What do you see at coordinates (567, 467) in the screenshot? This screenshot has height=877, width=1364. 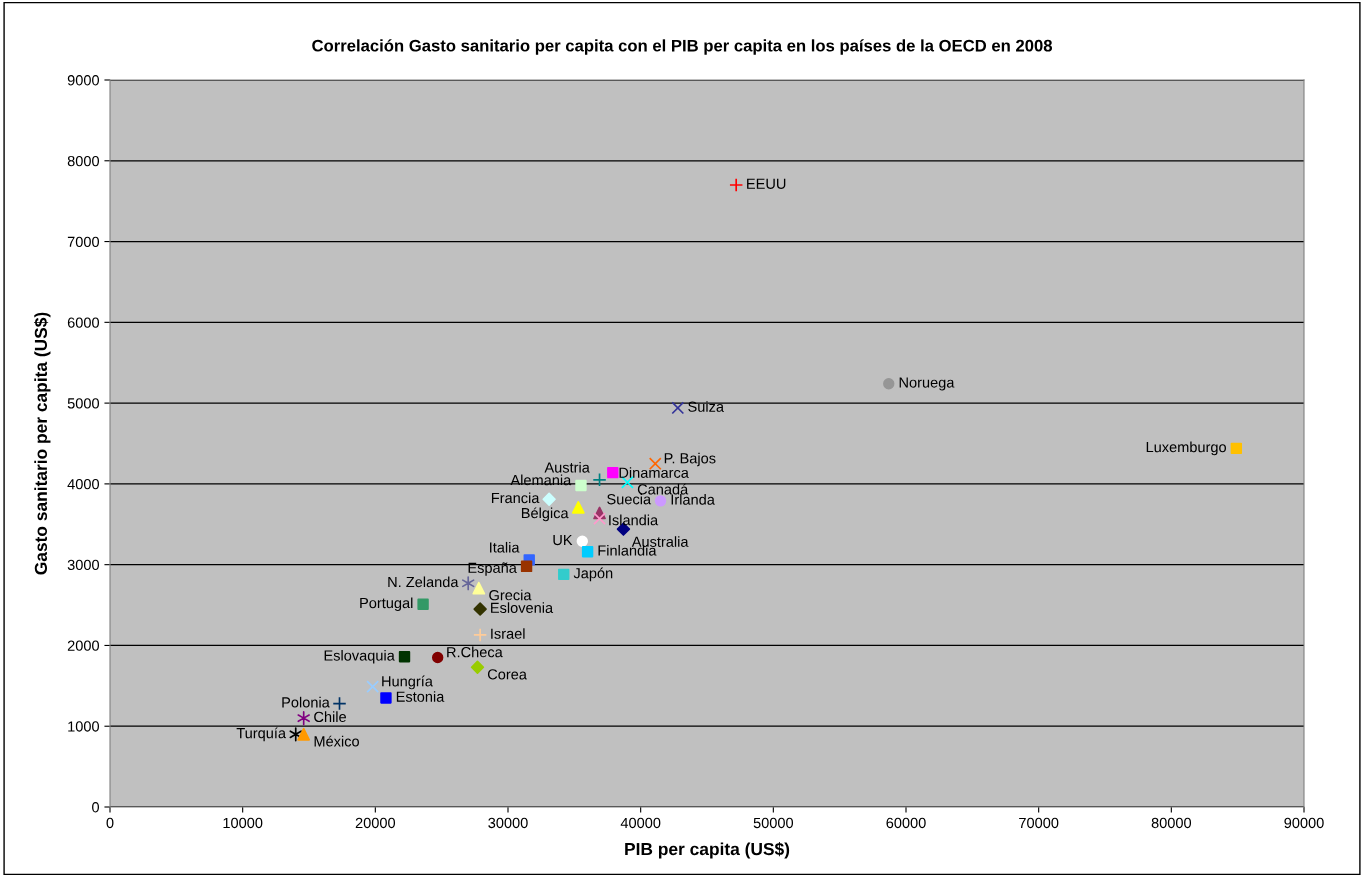 I see `series-label: Austria` at bounding box center [567, 467].